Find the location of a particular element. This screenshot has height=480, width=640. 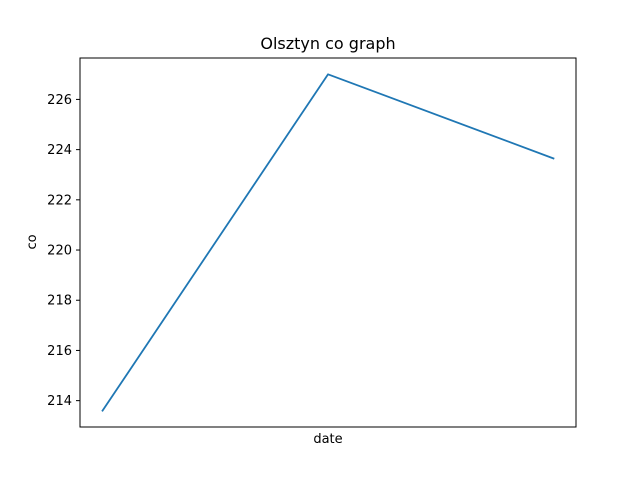

y-tick-label: 218 is located at coordinates (59, 301).